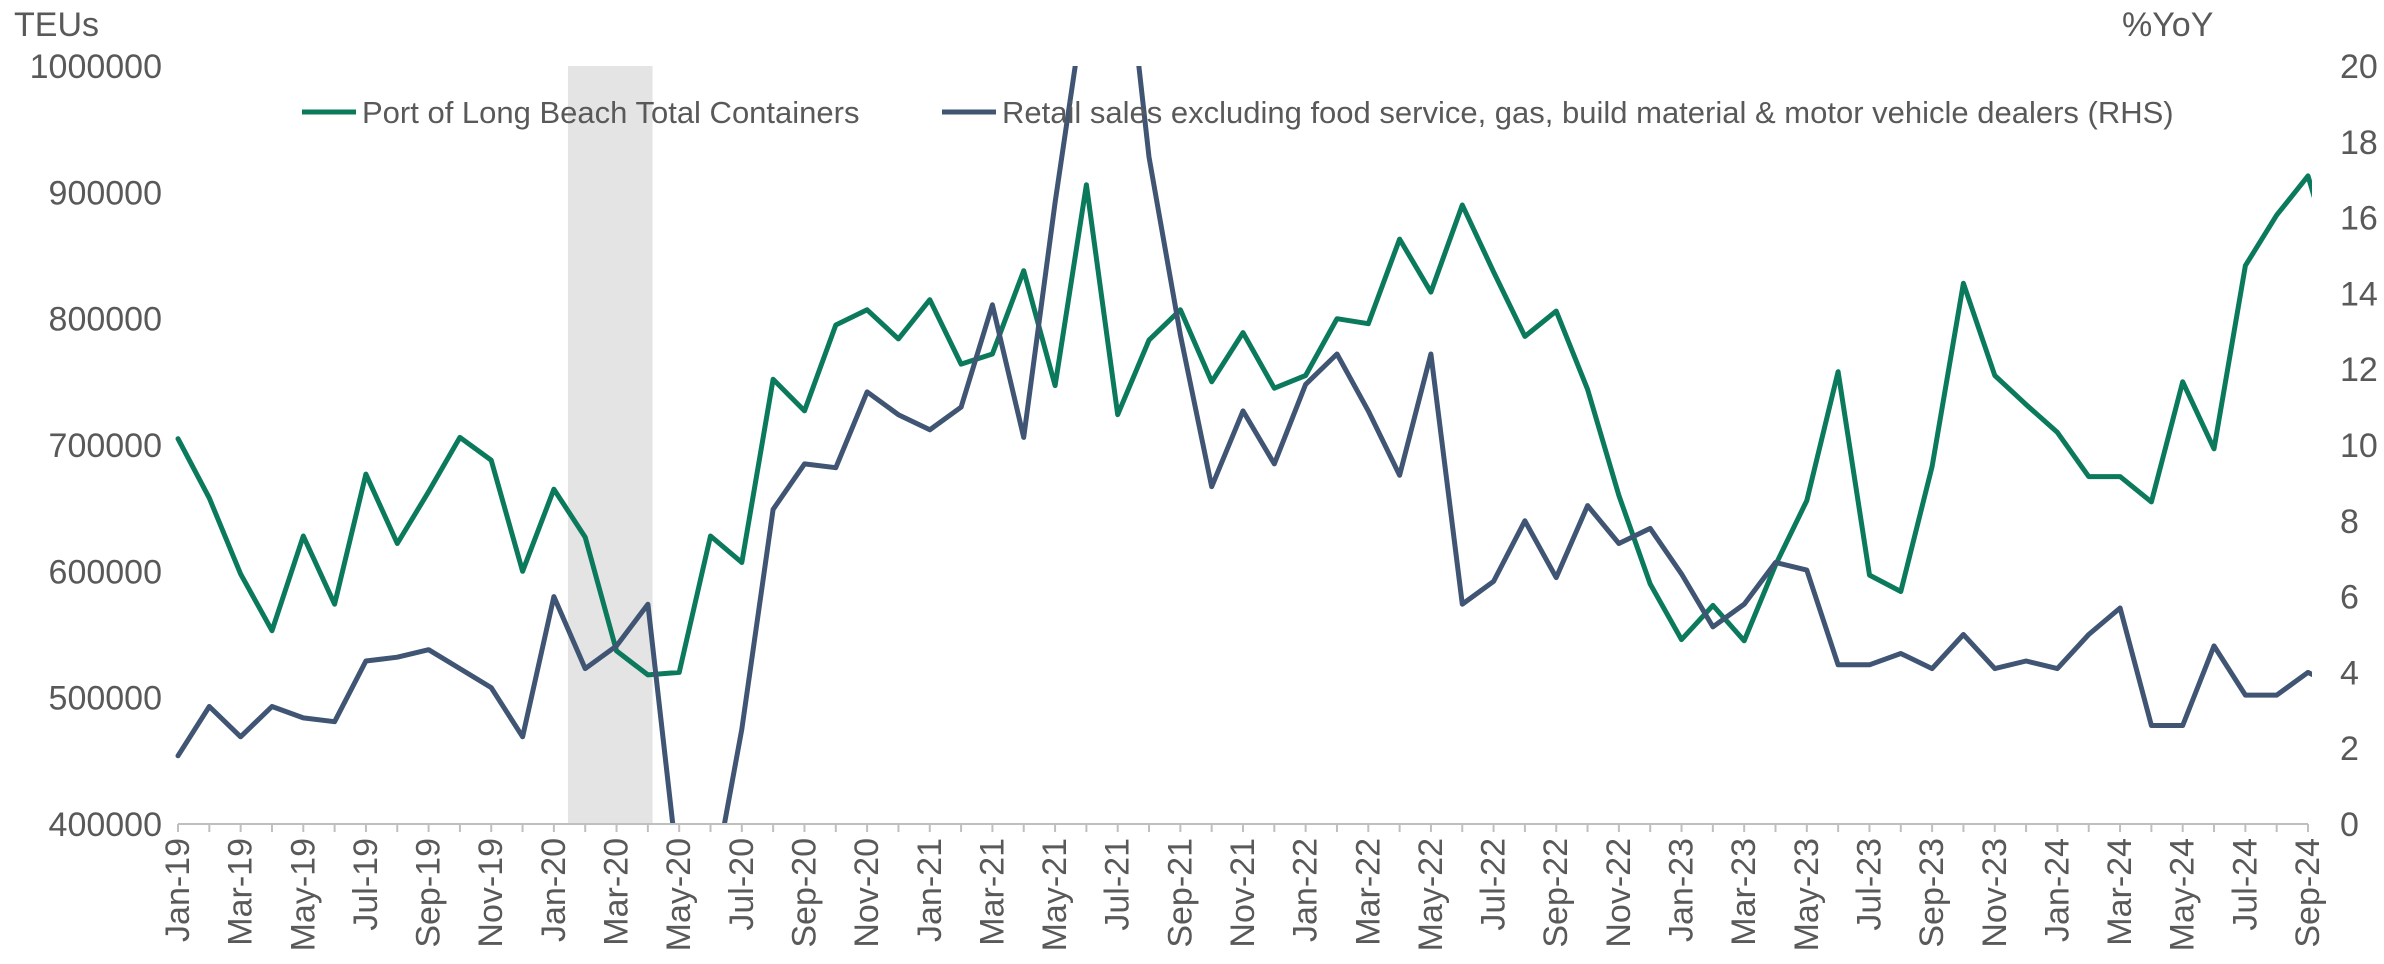 The height and width of the screenshot is (964, 2384). What do you see at coordinates (105, 193) in the screenshot?
I see `left-y-tick-label: 900000` at bounding box center [105, 193].